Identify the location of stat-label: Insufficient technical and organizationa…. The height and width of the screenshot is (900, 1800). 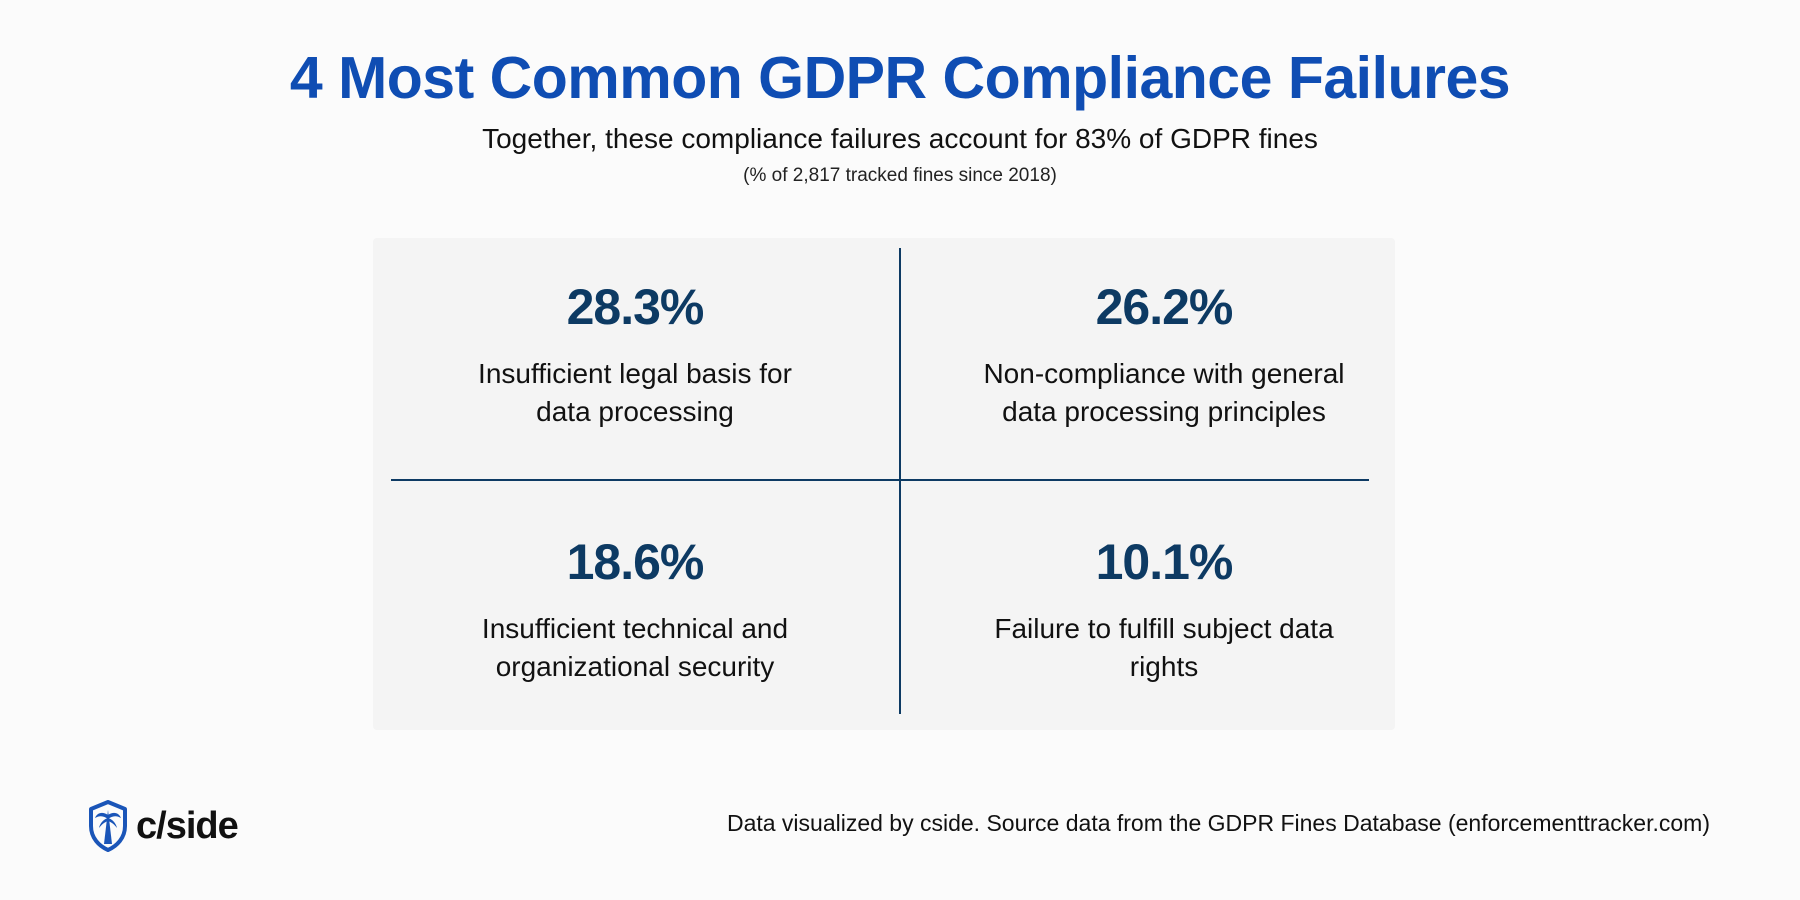
(635, 648).